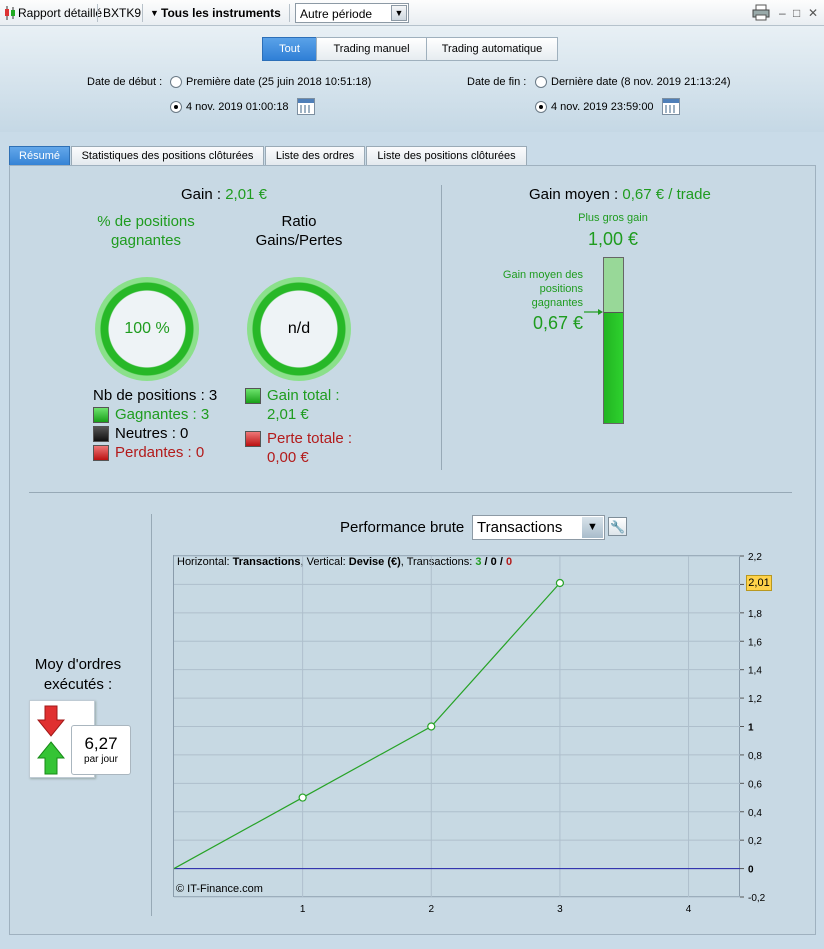  Describe the element at coordinates (520, 527) in the screenshot. I see `performance-select-value: Transactions` at that location.